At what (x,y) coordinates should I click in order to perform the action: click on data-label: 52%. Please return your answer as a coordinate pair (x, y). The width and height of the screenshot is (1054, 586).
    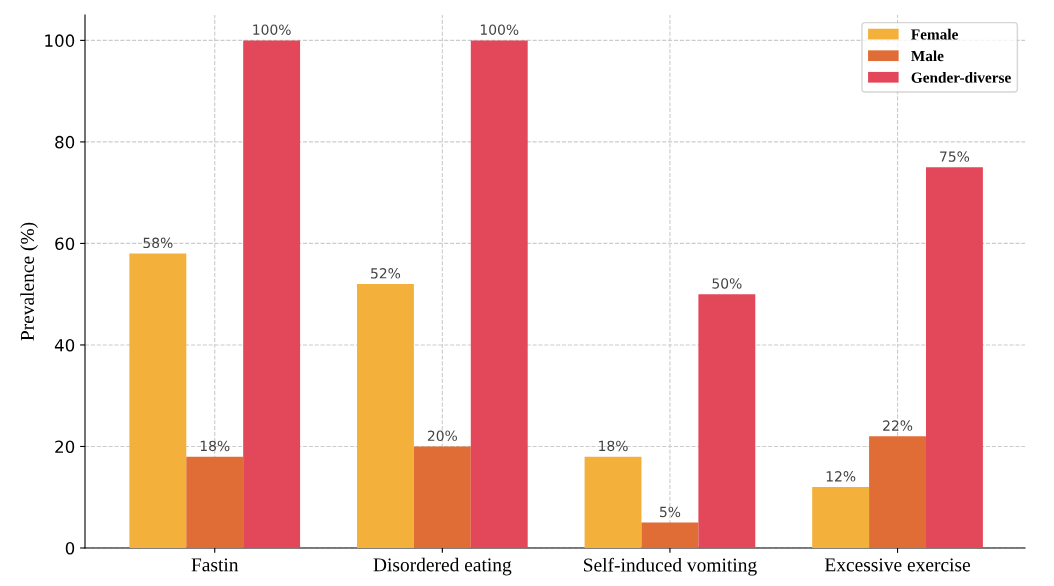
    Looking at the image, I should click on (386, 273).